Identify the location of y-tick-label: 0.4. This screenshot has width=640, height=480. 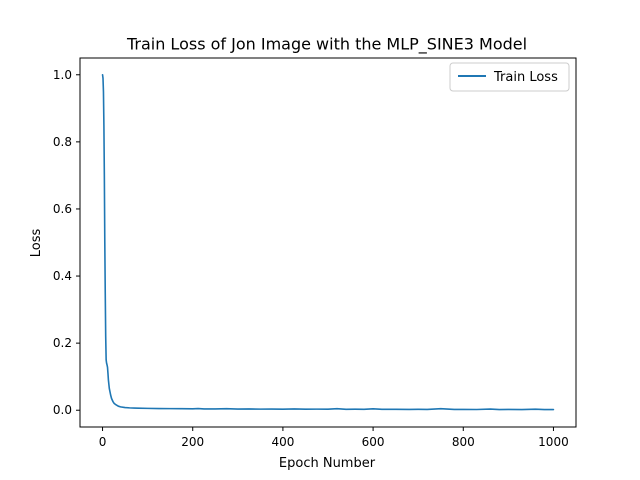
(62, 276).